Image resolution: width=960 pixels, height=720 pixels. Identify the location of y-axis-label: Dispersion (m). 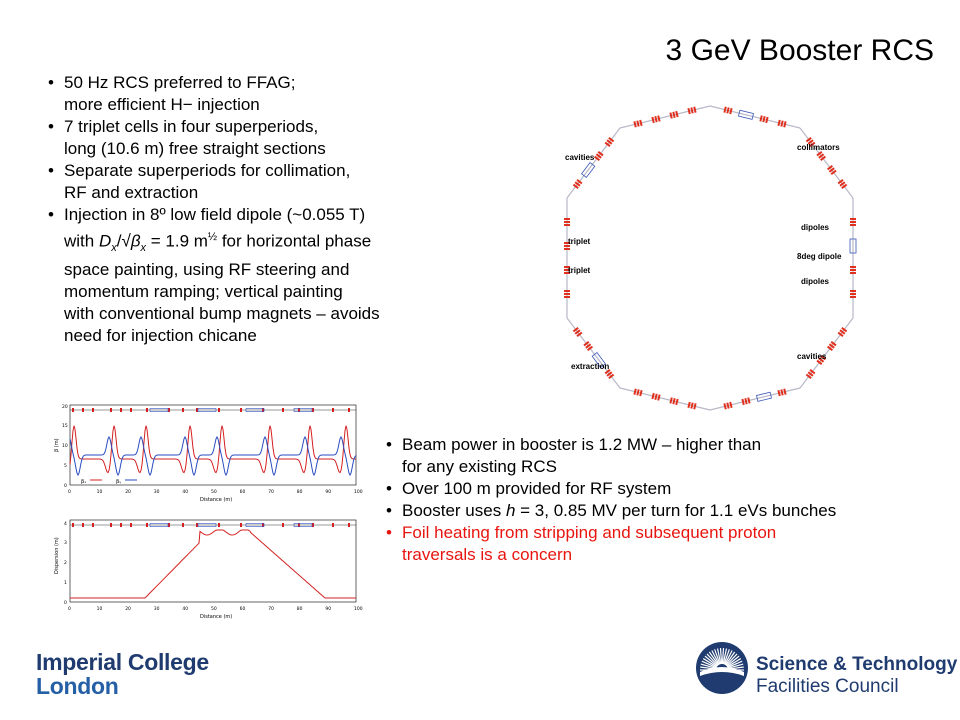
(57, 555).